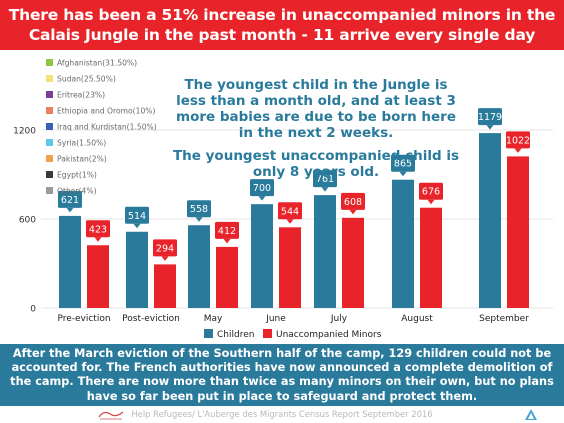 This screenshot has height=423, width=564. Describe the element at coordinates (315, 85) in the screenshot. I see `callout-line-1: The youngest child in the Jungle is` at that location.